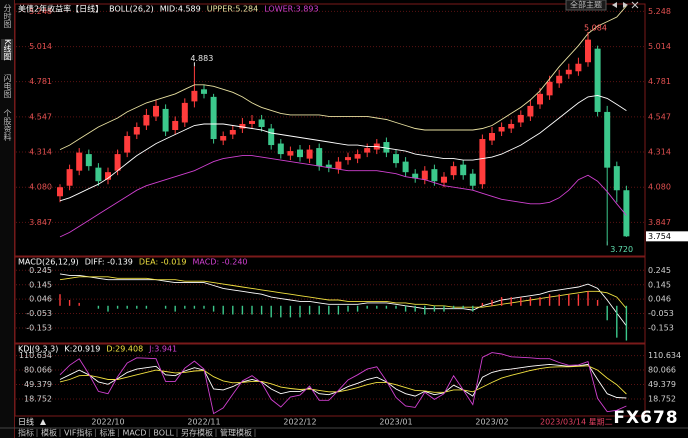 This screenshot has width=688, height=438. What do you see at coordinates (49, 433) in the screenshot?
I see `tab: 模板` at bounding box center [49, 433].